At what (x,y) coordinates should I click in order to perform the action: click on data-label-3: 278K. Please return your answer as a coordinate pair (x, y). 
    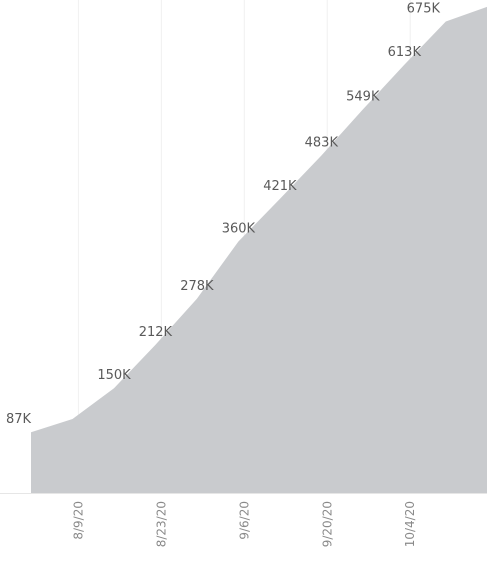
    Looking at the image, I should click on (197, 286).